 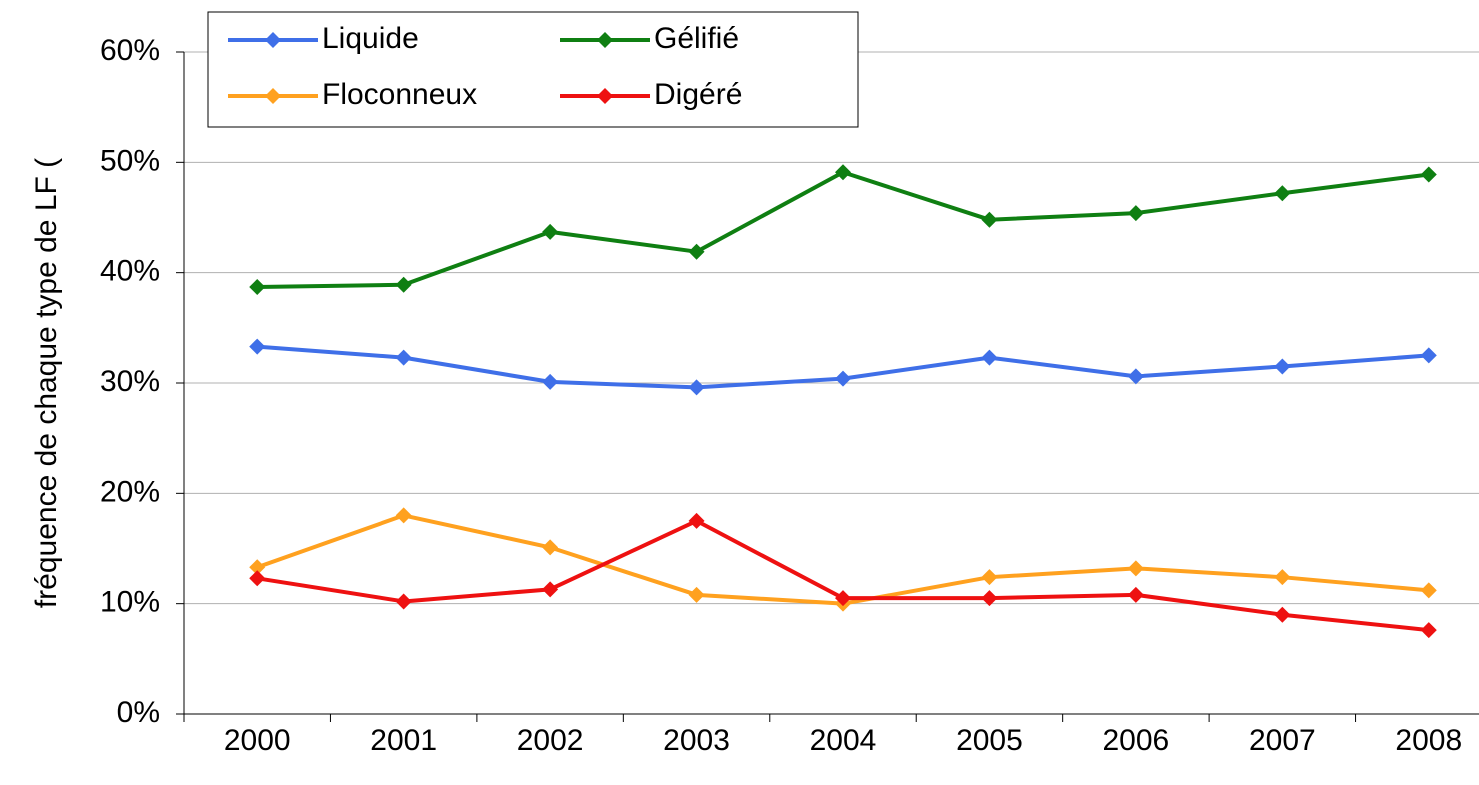 What do you see at coordinates (130, 271) in the screenshot?
I see `y-tick-label: 40%` at bounding box center [130, 271].